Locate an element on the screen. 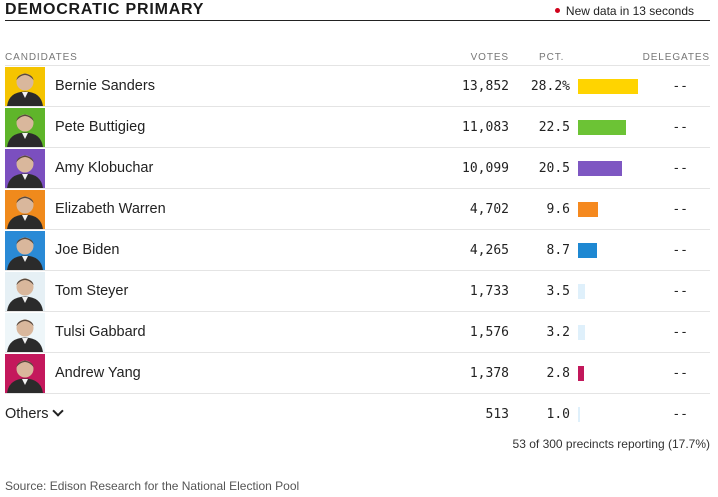  others-row: Others 513 1.0 -- is located at coordinates (357, 414).